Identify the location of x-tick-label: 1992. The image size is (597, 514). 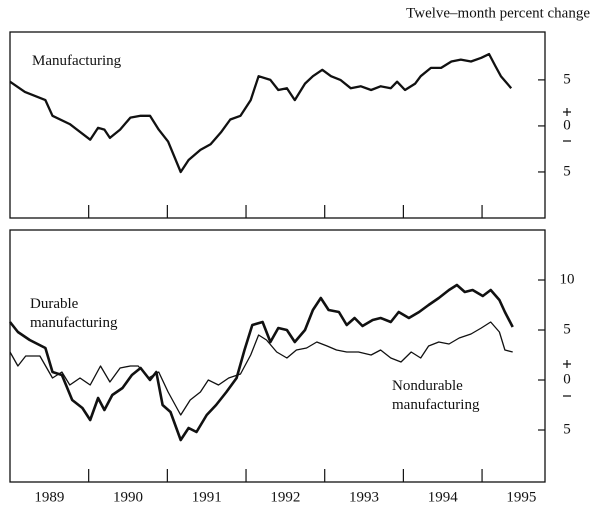
(285, 497).